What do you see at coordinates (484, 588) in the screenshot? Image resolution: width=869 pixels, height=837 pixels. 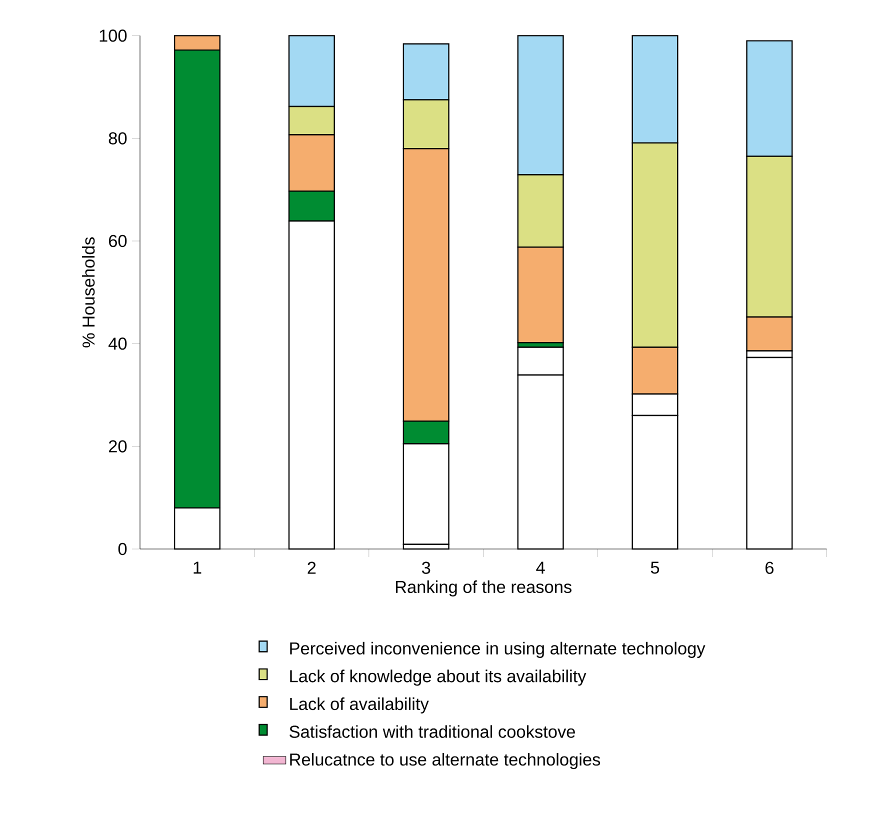 I see `x-axis-title: Ranking of the reasons` at bounding box center [484, 588].